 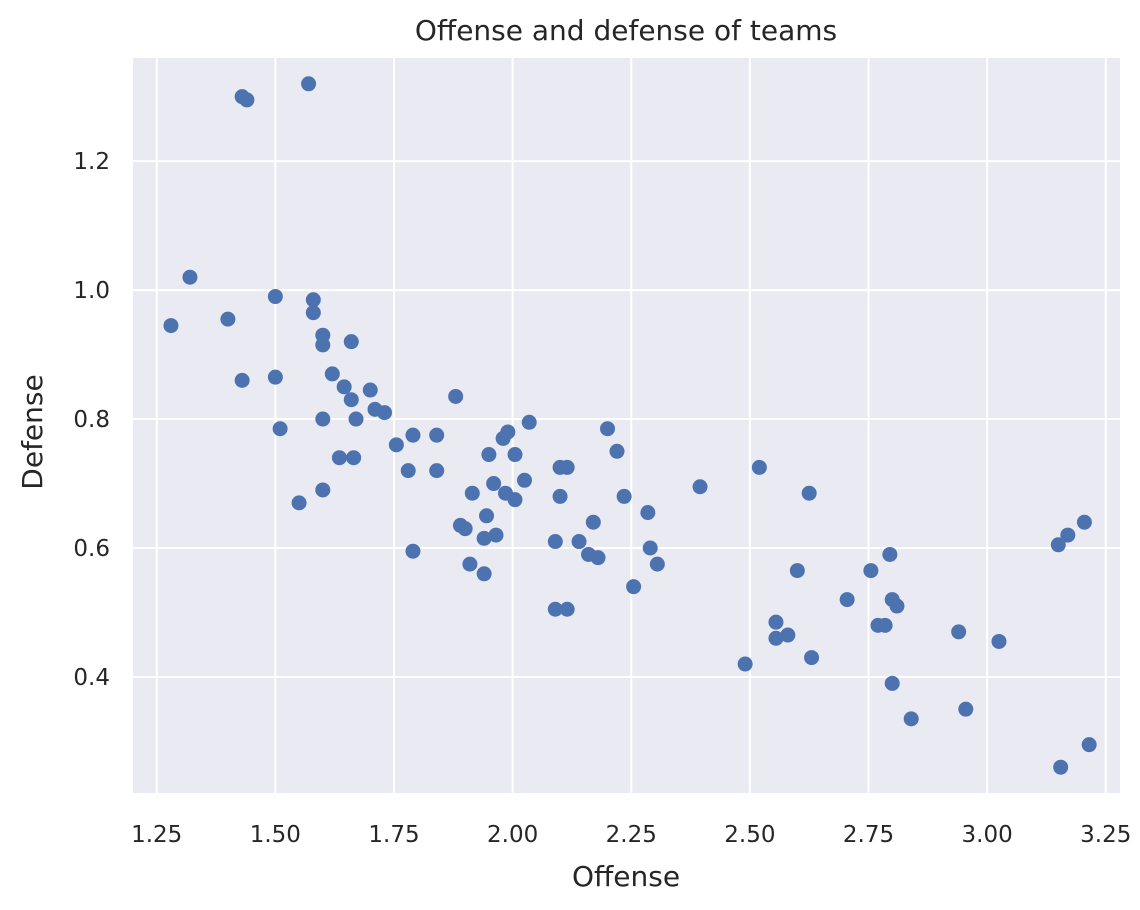 What do you see at coordinates (91, 549) in the screenshot?
I see `y-tick-label: 0.6` at bounding box center [91, 549].